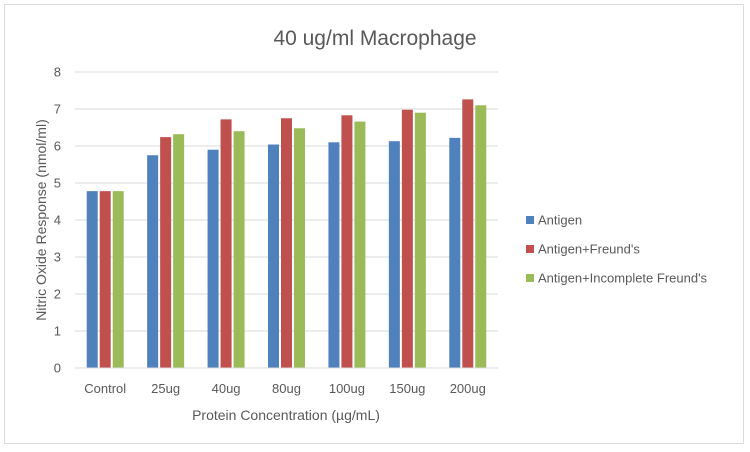  Describe the element at coordinates (589, 249) in the screenshot. I see `legend-entry: Antigen+Freund's` at that location.